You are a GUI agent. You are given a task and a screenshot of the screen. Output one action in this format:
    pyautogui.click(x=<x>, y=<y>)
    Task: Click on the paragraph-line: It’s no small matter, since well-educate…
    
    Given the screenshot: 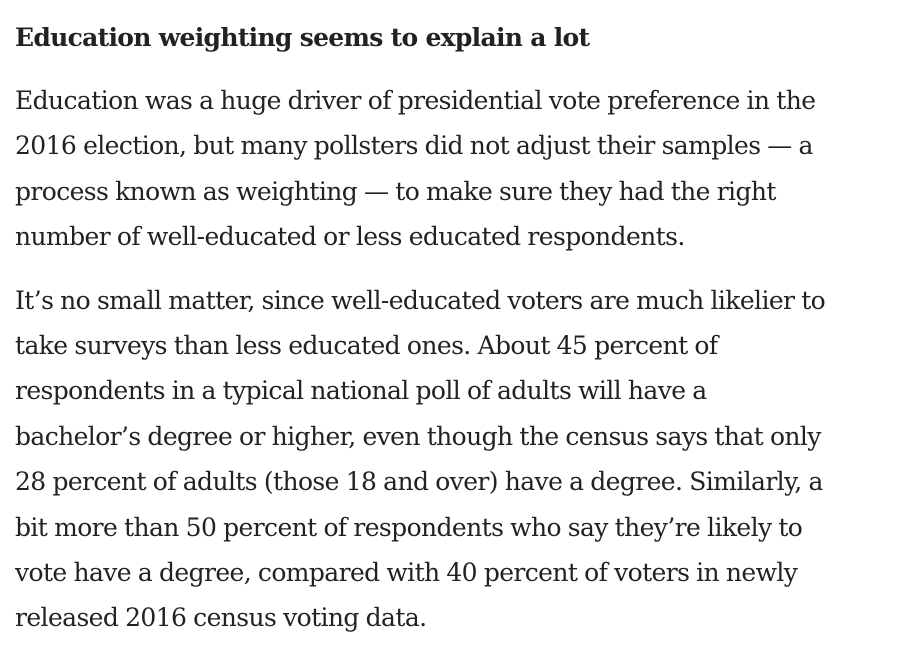 What is the action you would take?
    pyautogui.click(x=420, y=300)
    